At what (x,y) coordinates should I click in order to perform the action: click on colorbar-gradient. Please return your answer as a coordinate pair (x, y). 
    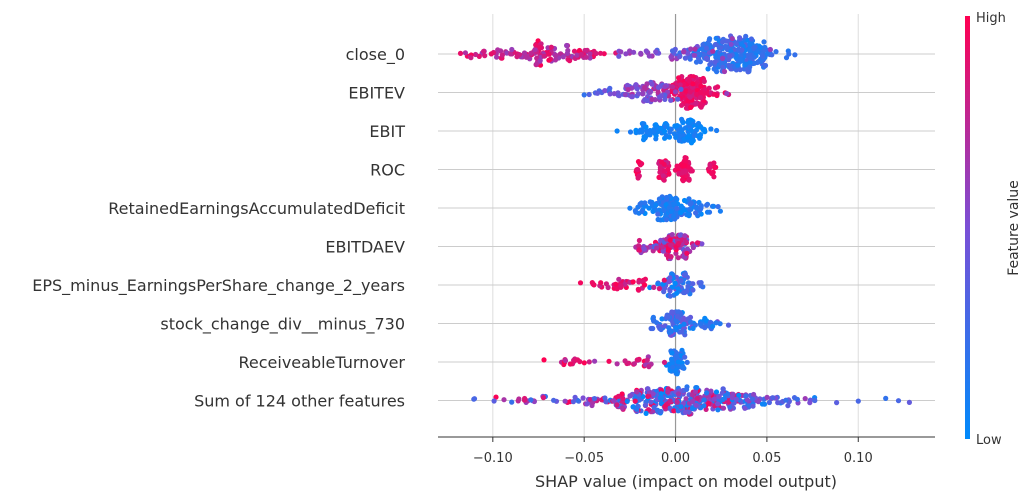
    Looking at the image, I should click on (967, 227).